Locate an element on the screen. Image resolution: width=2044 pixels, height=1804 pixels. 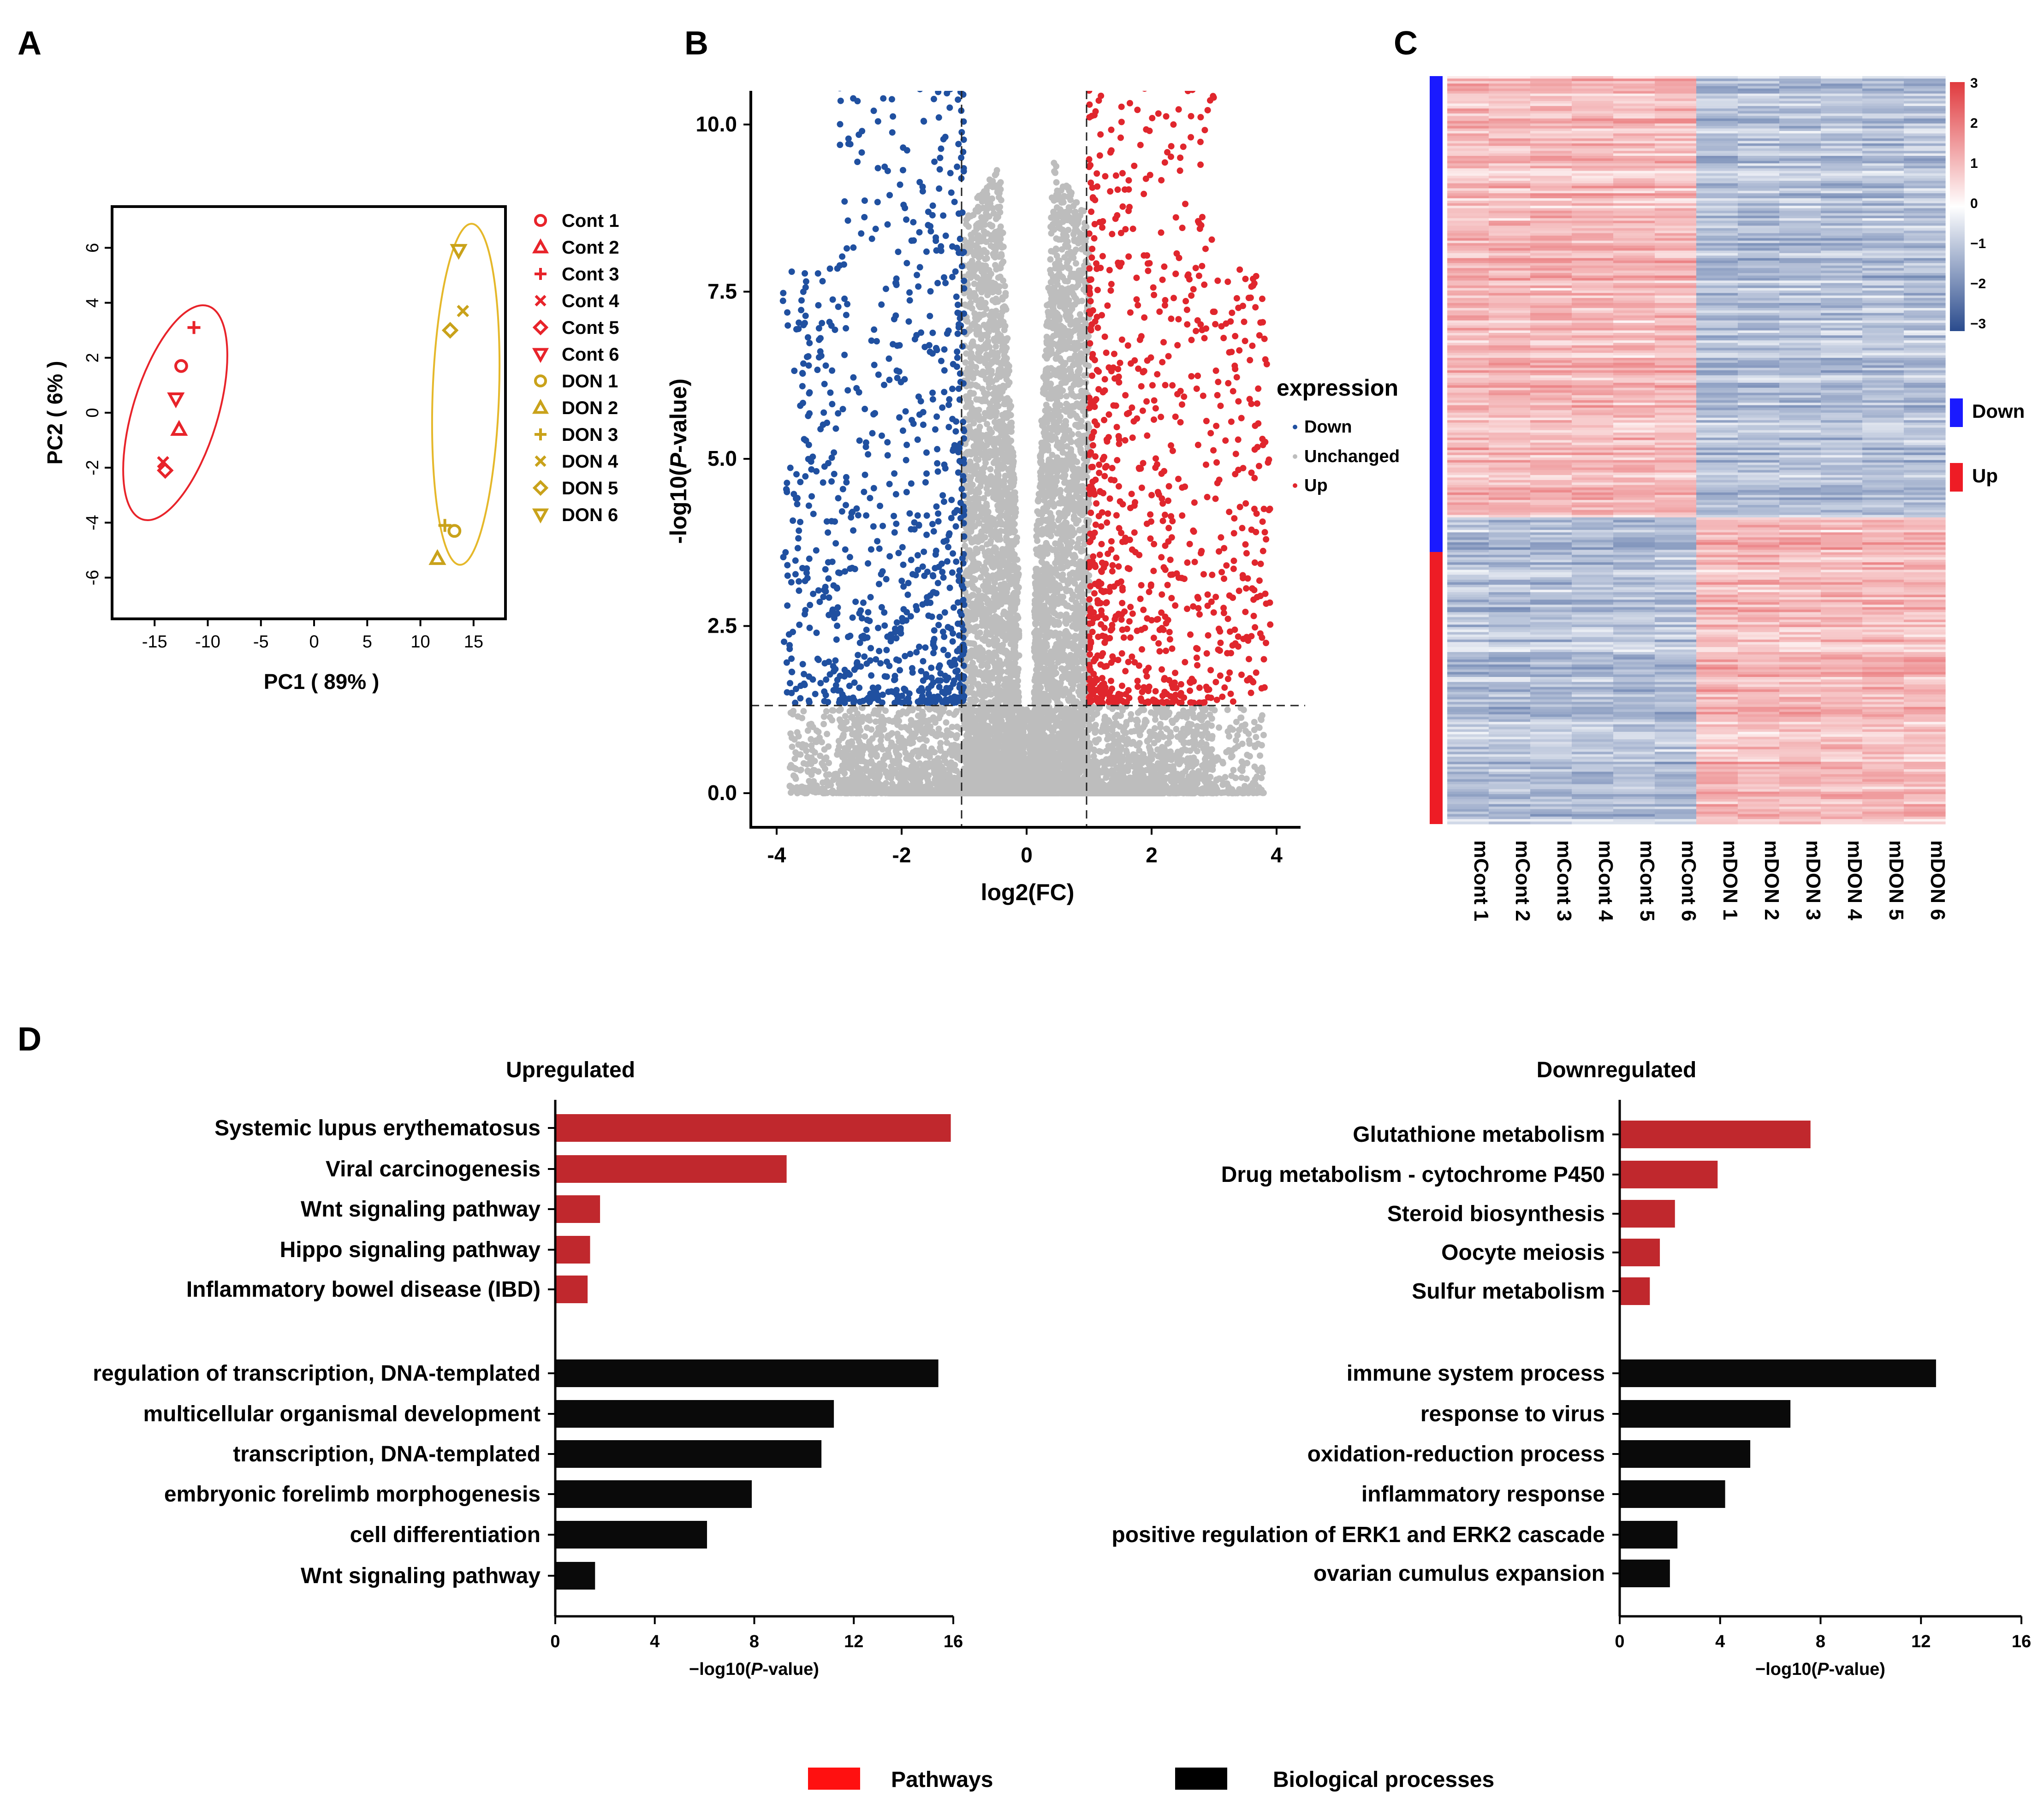
pca-ytick-label: 4 is located at coordinates (92, 303).